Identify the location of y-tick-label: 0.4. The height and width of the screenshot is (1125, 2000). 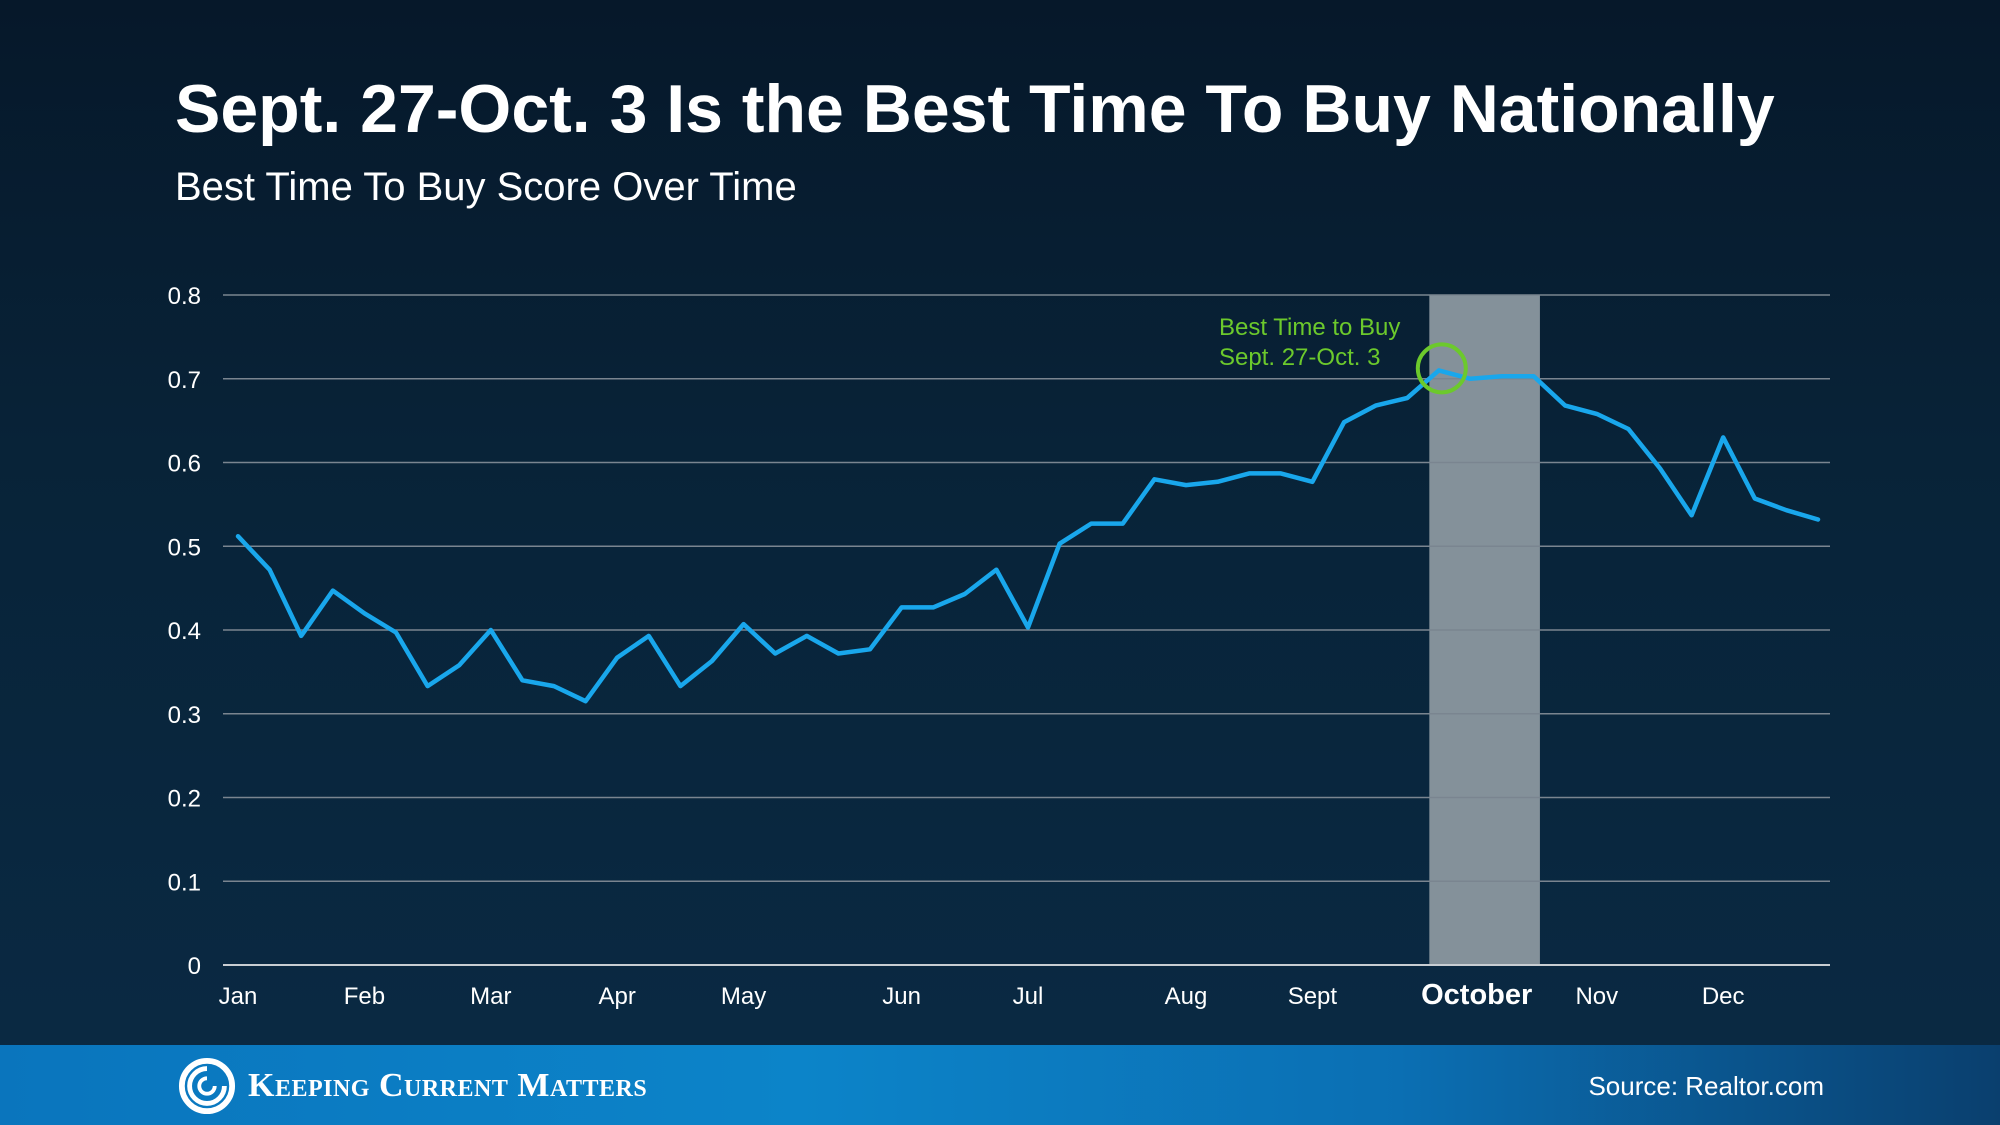
(184, 631).